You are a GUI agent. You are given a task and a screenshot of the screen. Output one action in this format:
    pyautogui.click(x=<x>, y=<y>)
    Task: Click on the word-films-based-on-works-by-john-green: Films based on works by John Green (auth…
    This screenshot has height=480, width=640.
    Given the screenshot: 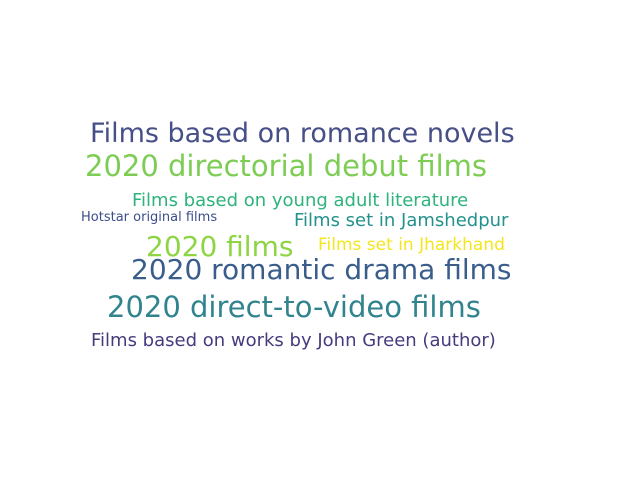 What is the action you would take?
    pyautogui.click(x=293, y=340)
    